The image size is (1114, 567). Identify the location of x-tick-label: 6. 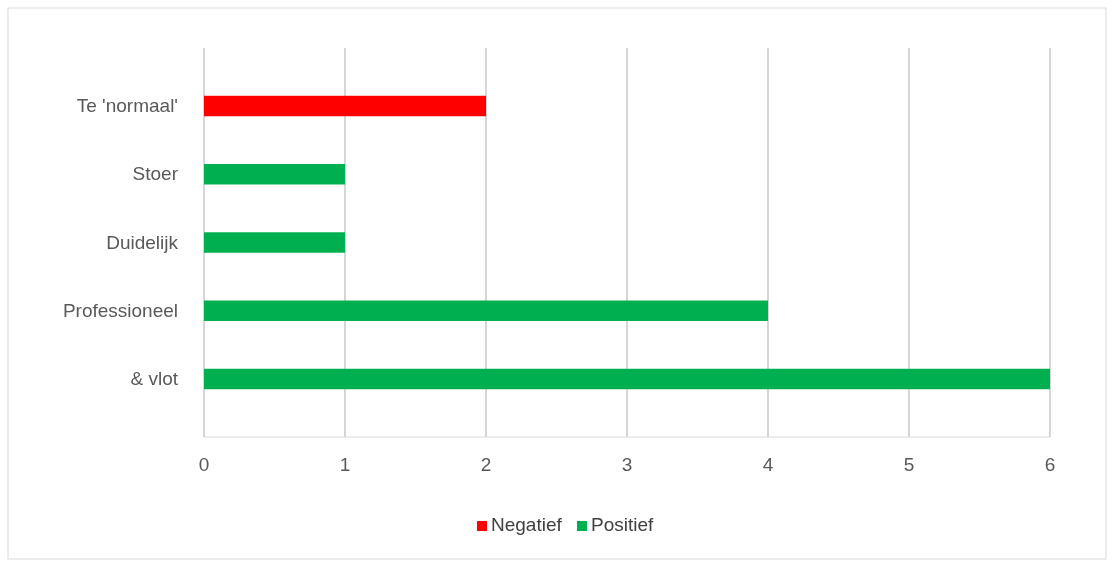
(1050, 464).